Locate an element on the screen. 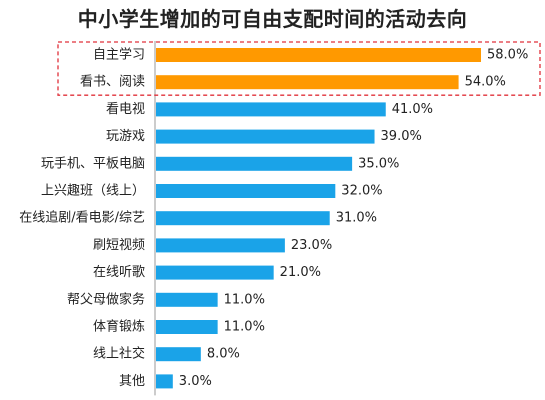  value-label-6: 32.0% is located at coordinates (361, 191).